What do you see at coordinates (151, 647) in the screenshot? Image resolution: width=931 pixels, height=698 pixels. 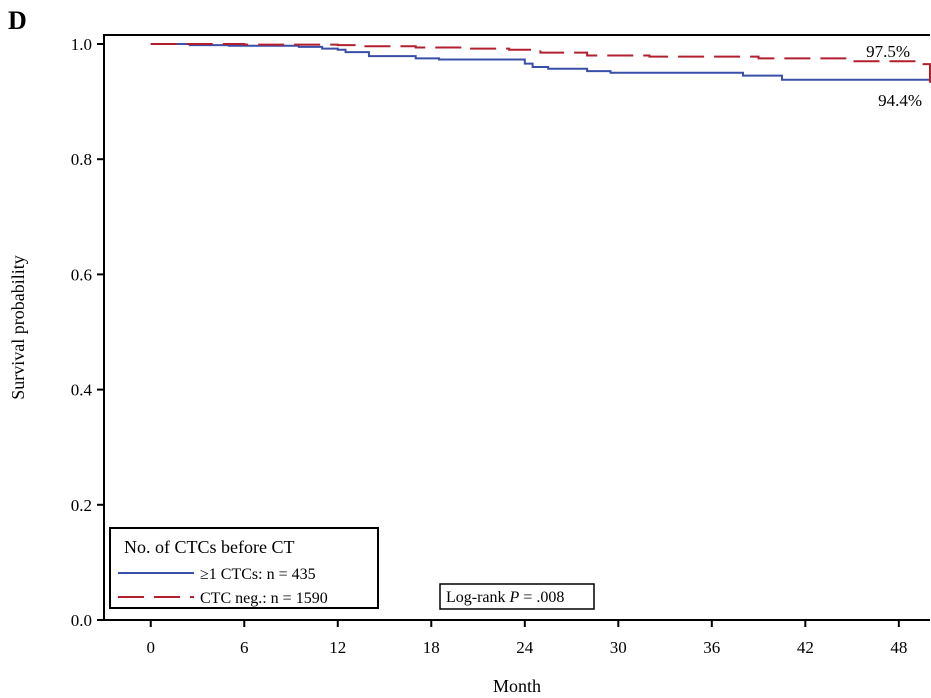 I see `x-tick-label: 0` at bounding box center [151, 647].